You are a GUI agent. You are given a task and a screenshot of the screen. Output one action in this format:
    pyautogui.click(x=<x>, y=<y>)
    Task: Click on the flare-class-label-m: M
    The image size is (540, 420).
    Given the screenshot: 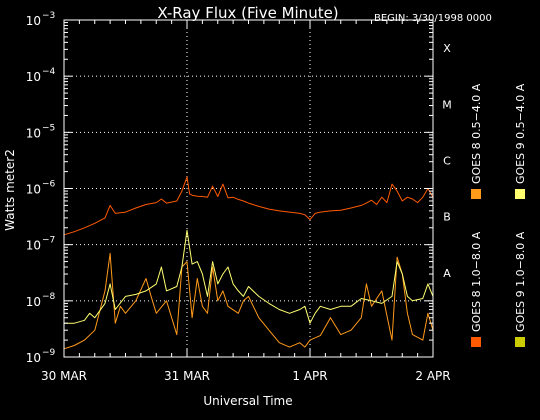 What is the action you would take?
    pyautogui.click(x=447, y=104)
    